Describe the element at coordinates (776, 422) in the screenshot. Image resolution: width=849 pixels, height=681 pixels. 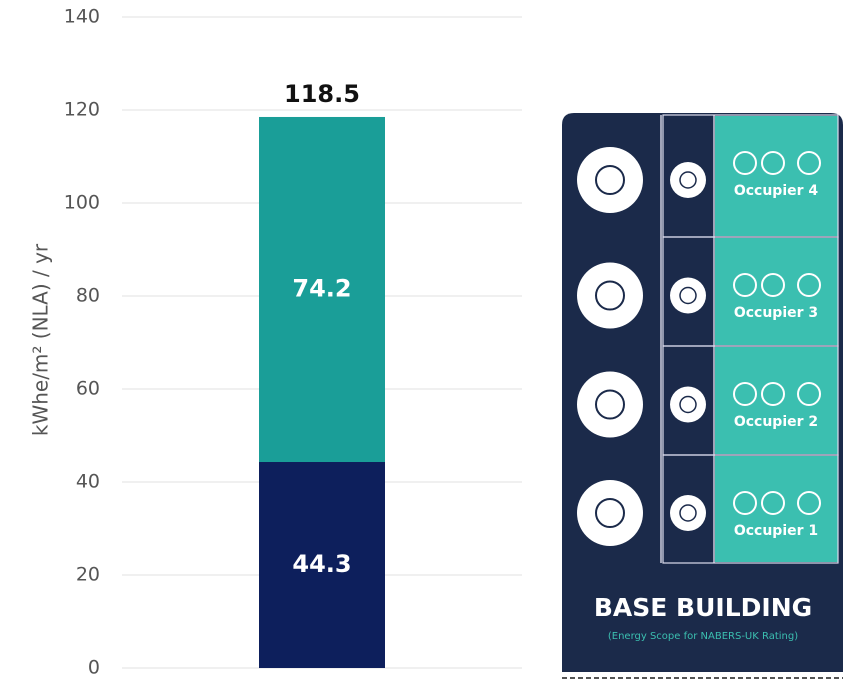
I see `occupier-label: Occupier 2` at that location.